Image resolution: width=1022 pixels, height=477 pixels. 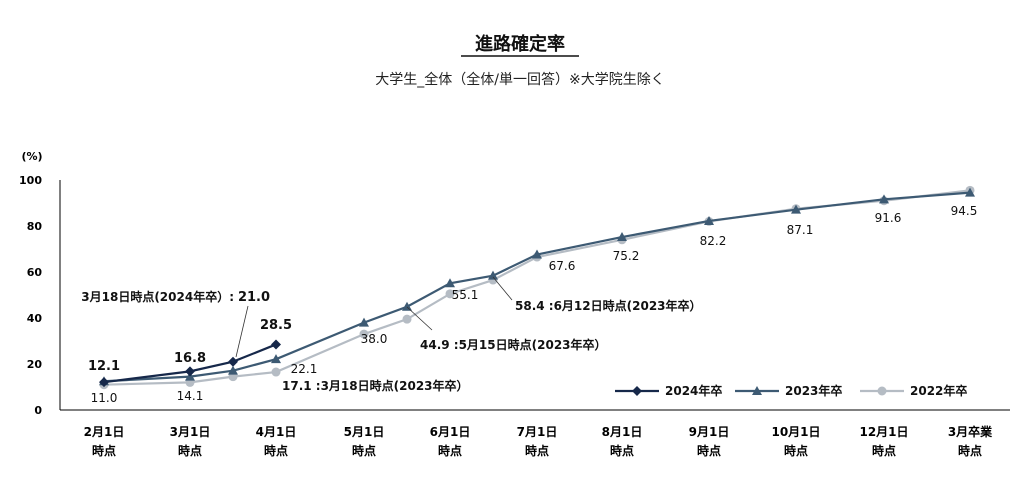 What do you see at coordinates (254, 297) in the screenshot?
I see `data-label: 21.0` at bounding box center [254, 297].